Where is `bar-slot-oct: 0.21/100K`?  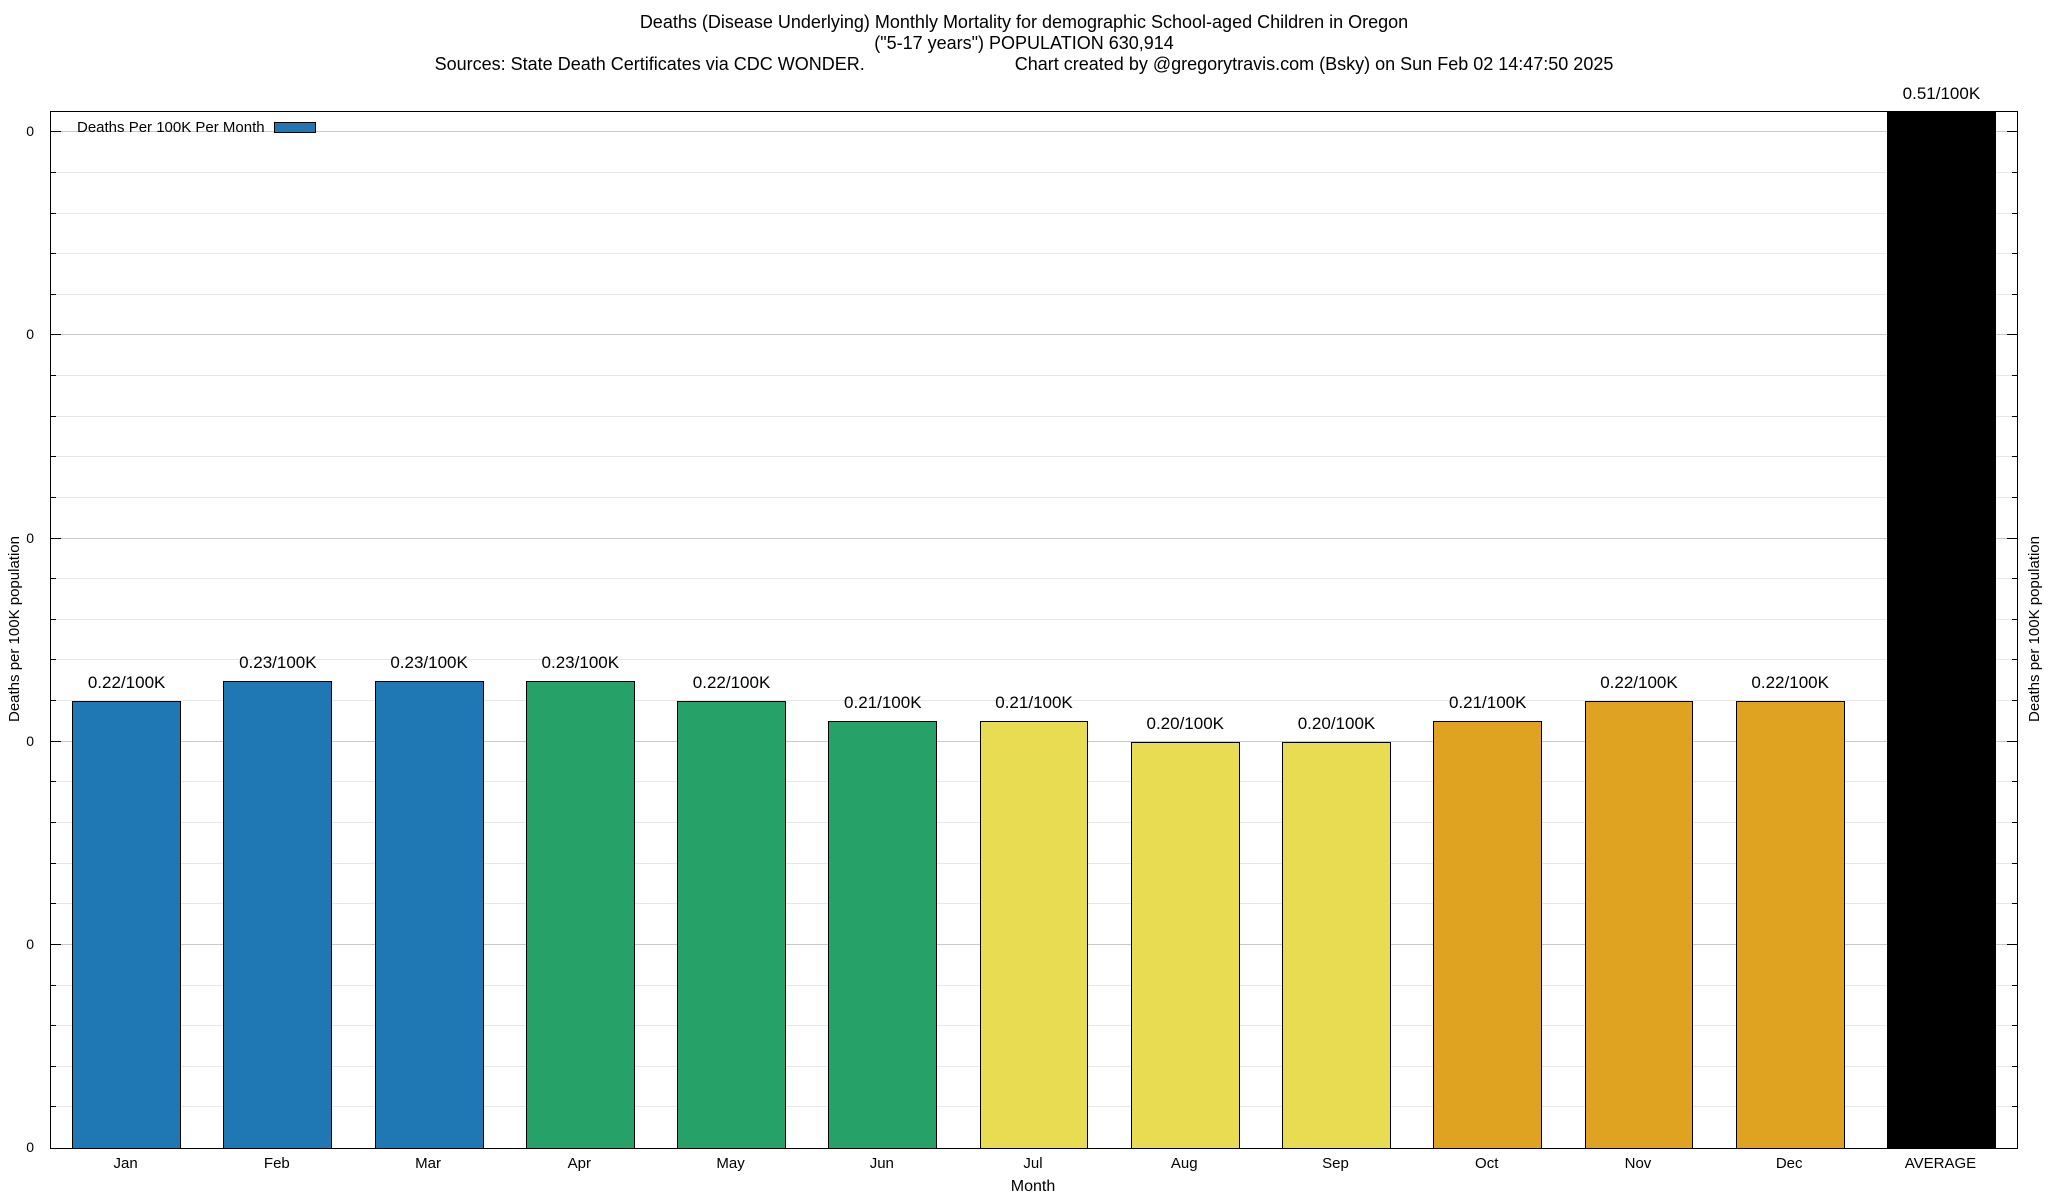 bar-slot-oct: 0.21/100K is located at coordinates (1487, 630).